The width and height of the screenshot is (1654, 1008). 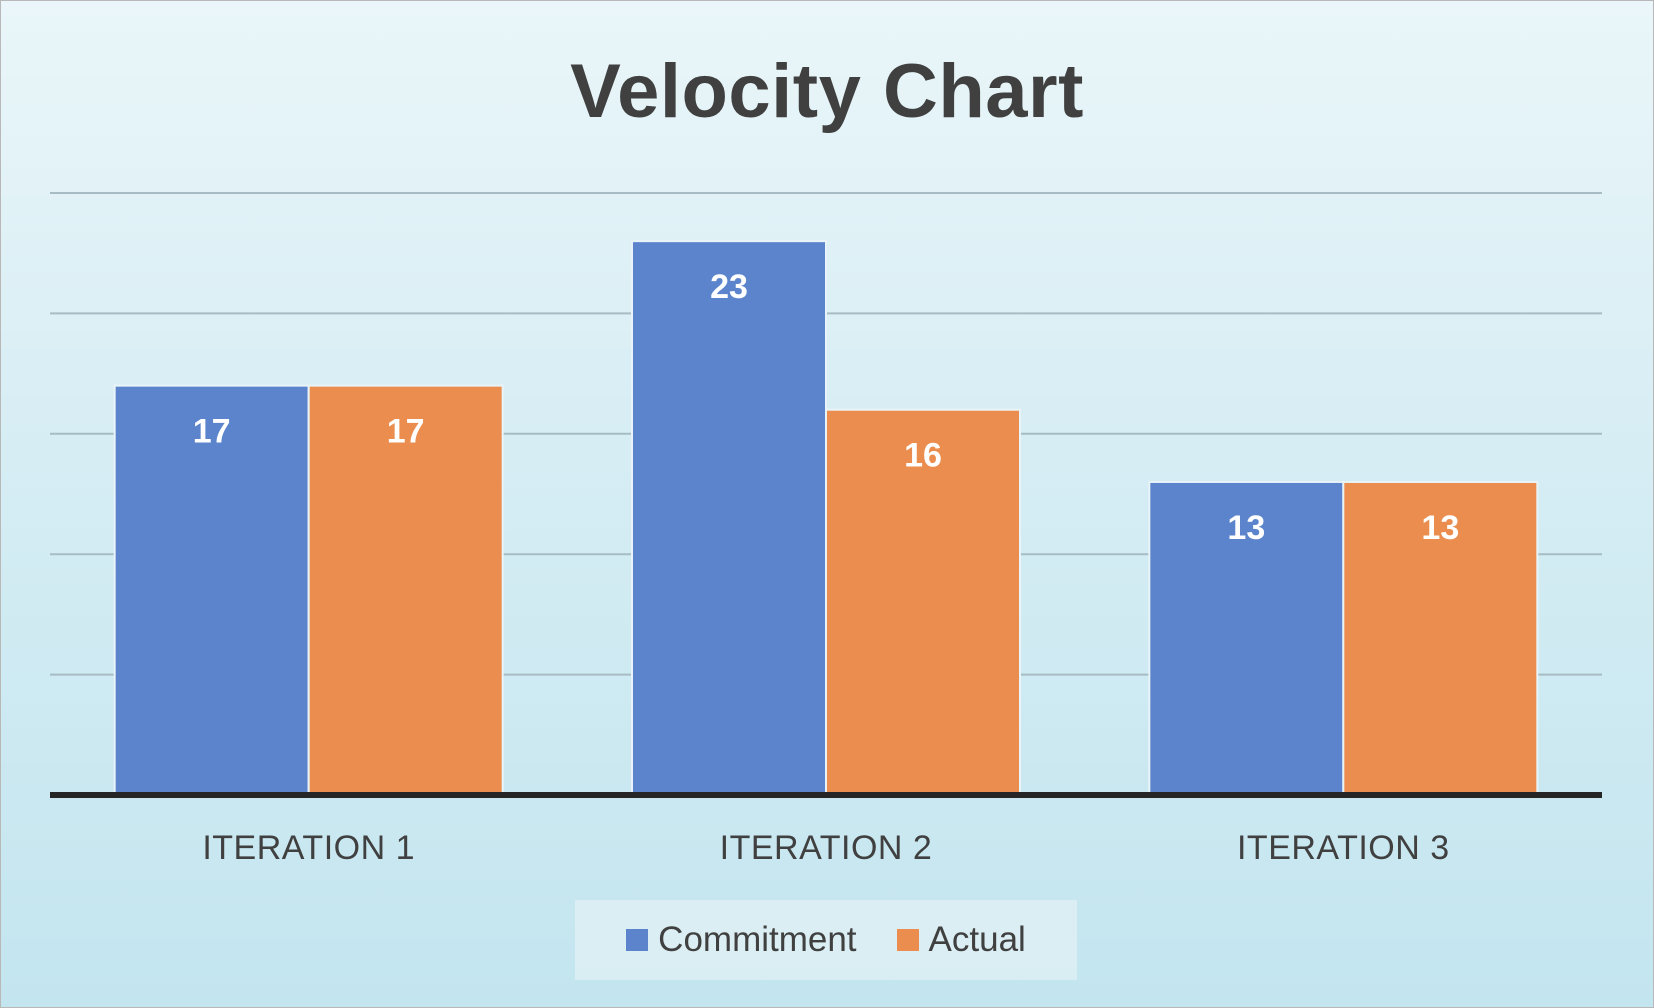 I want to click on data-label-actual-2: 16, so click(x=923, y=456).